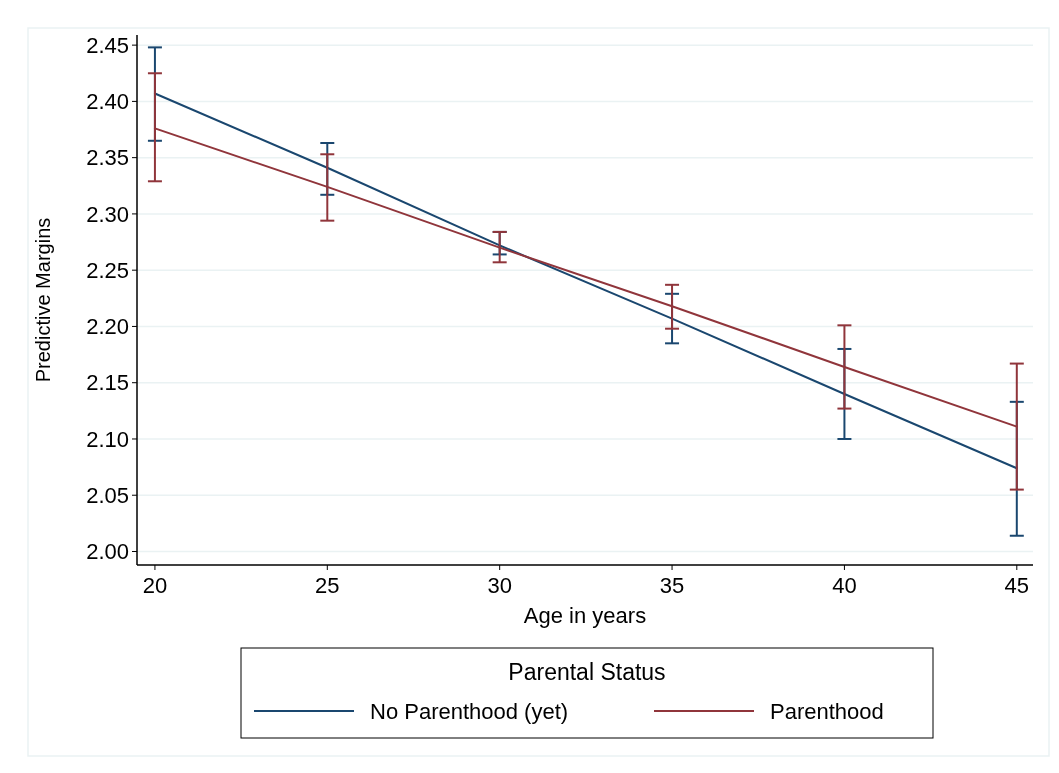 The width and height of the screenshot is (1059, 773). Describe the element at coordinates (107, 270) in the screenshot. I see `y-tick-label: 2.25` at that location.